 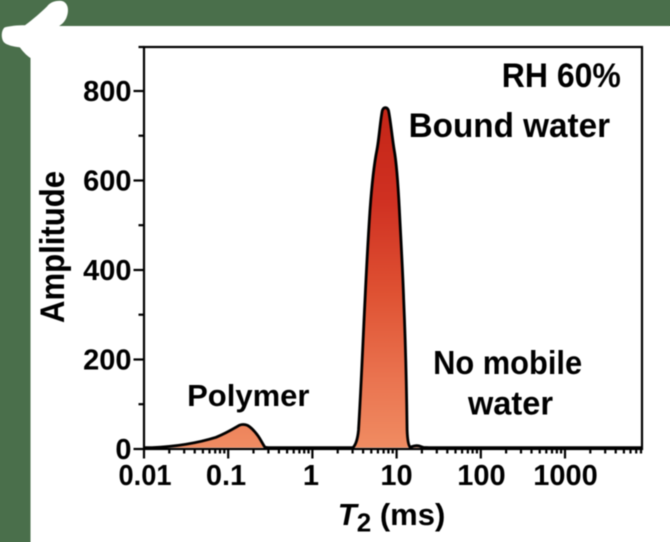 What do you see at coordinates (53, 247) in the screenshot?
I see `svg-text: Amplitude` at bounding box center [53, 247].